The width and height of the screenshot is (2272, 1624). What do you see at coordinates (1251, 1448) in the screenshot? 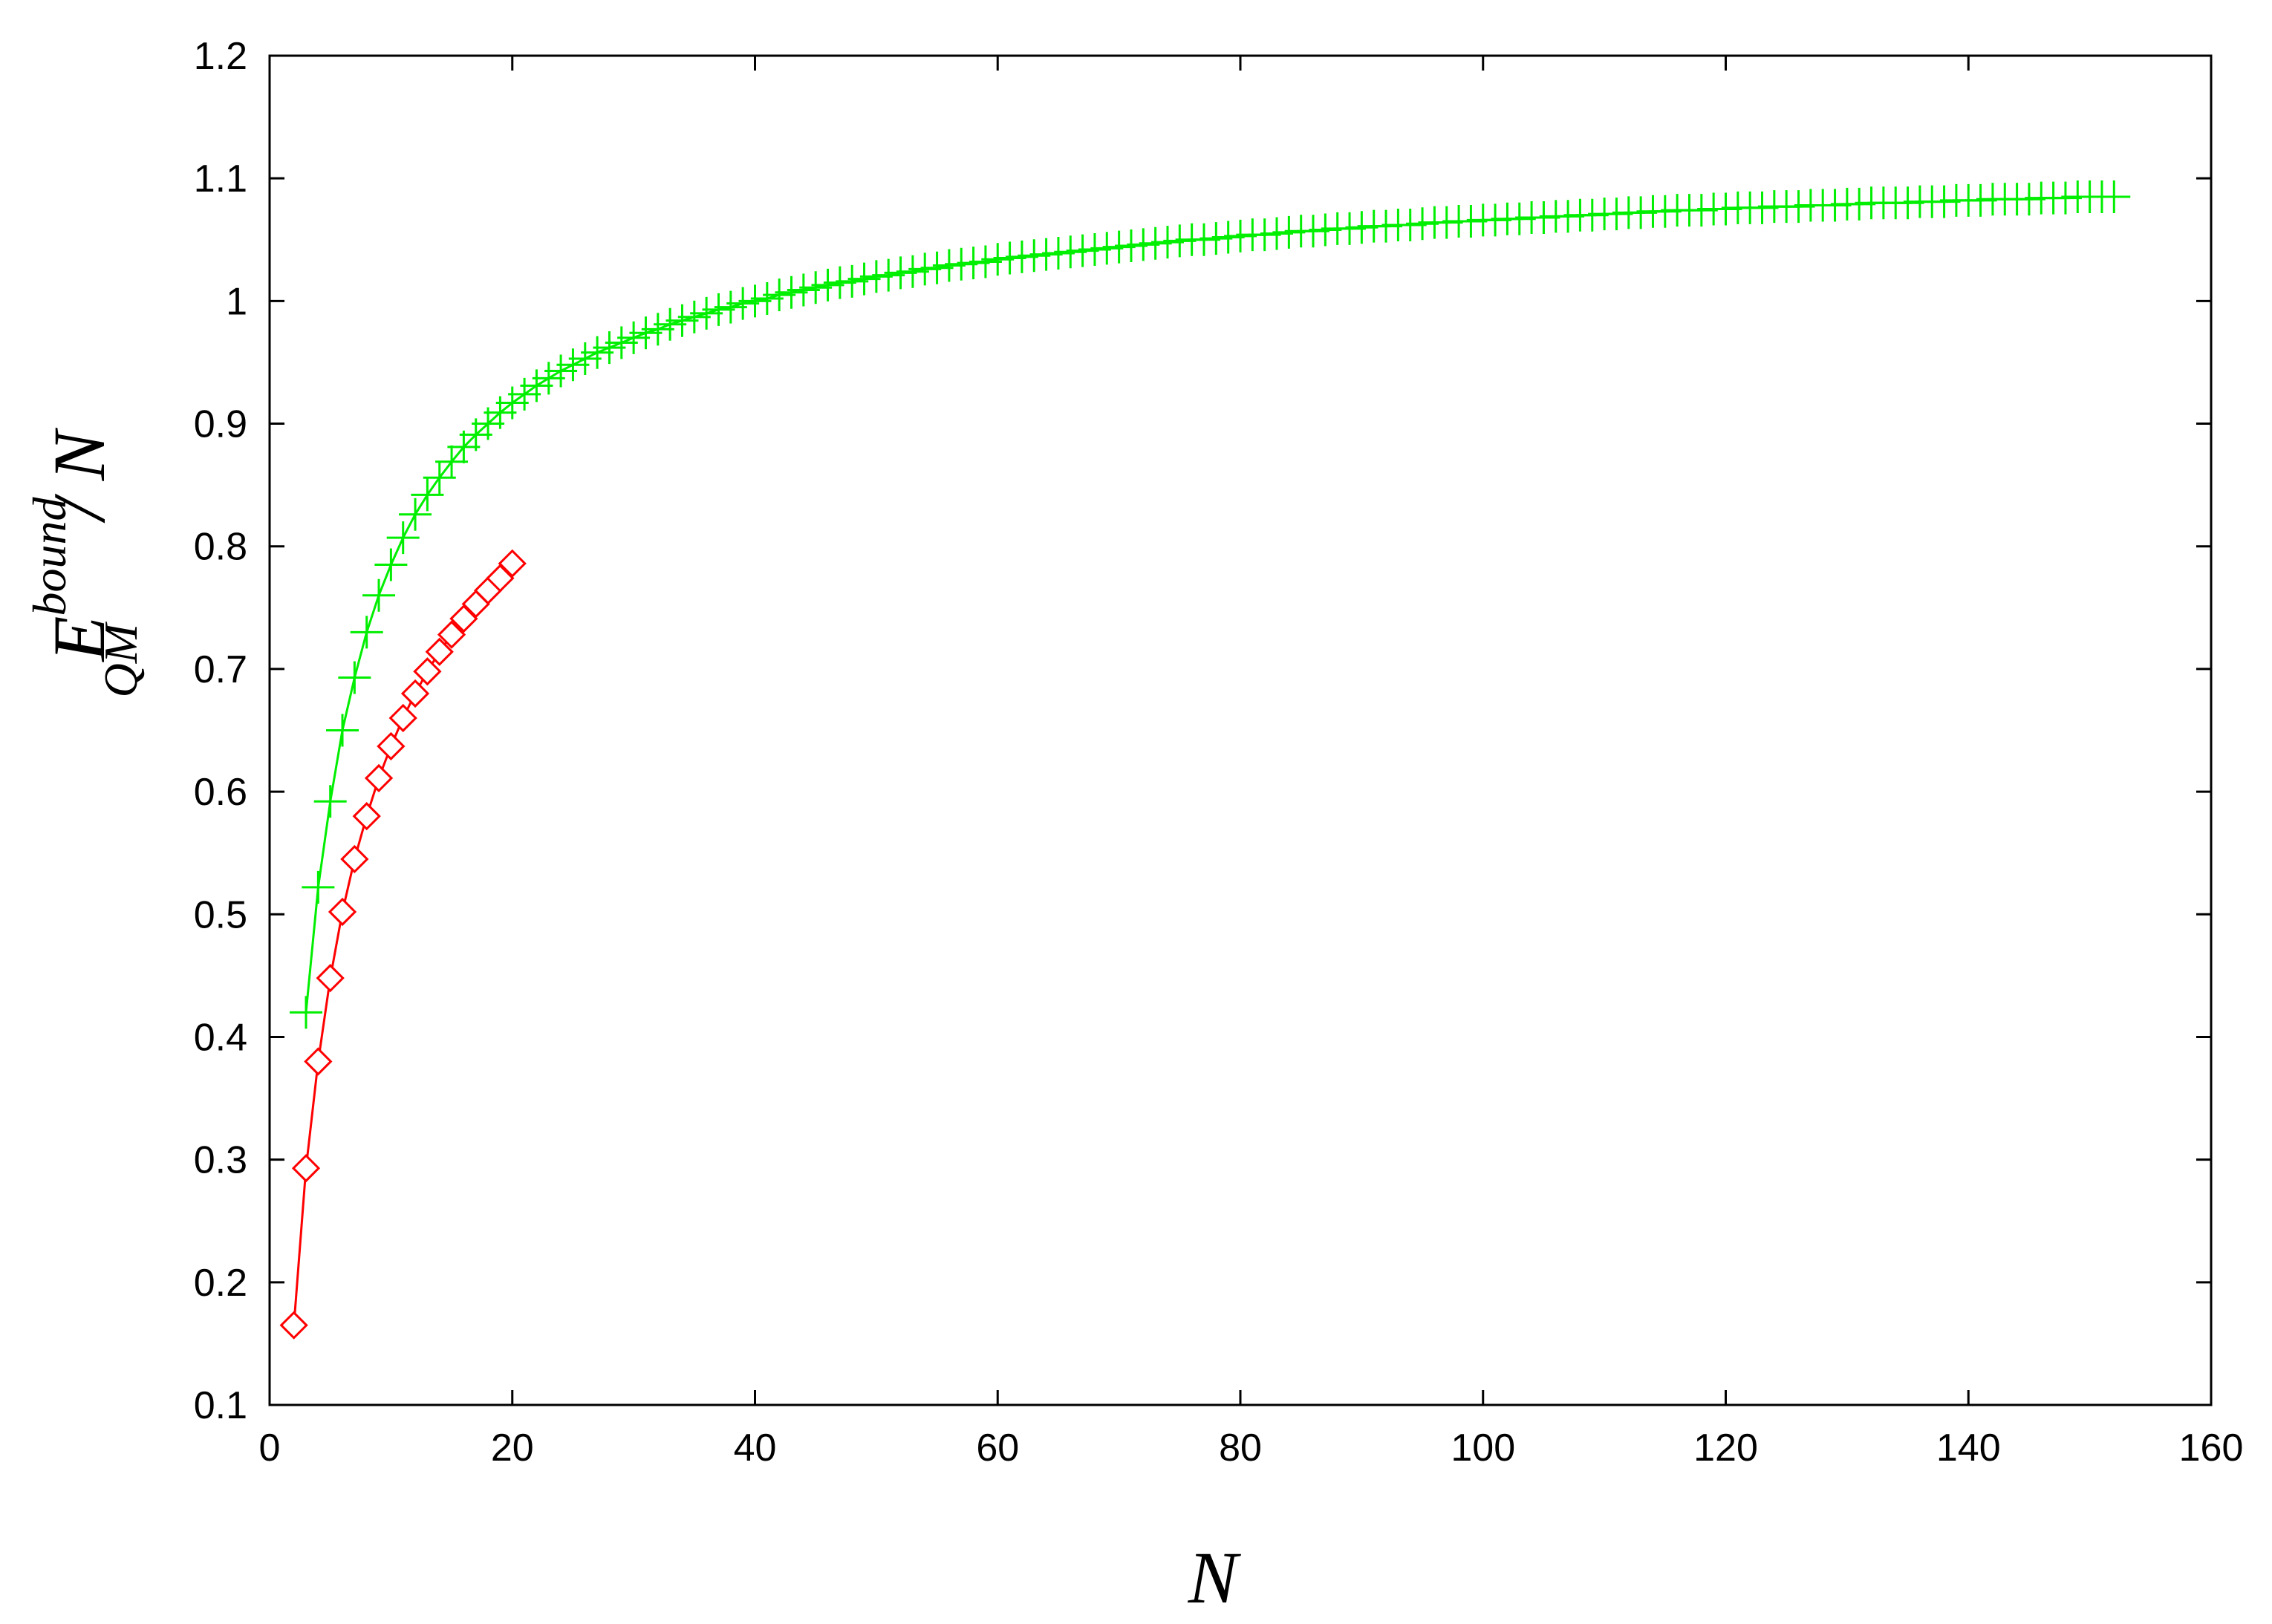
I see `x-tick-labels: 0 20 40 60 80 100 120 140 160` at bounding box center [1251, 1448].